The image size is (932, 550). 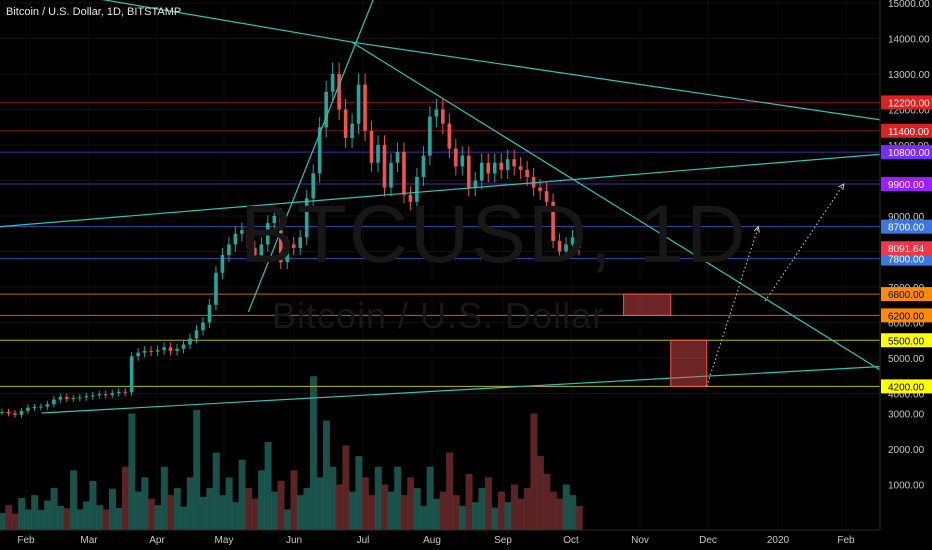 I want to click on time-tick-label: 2020, so click(x=778, y=540).